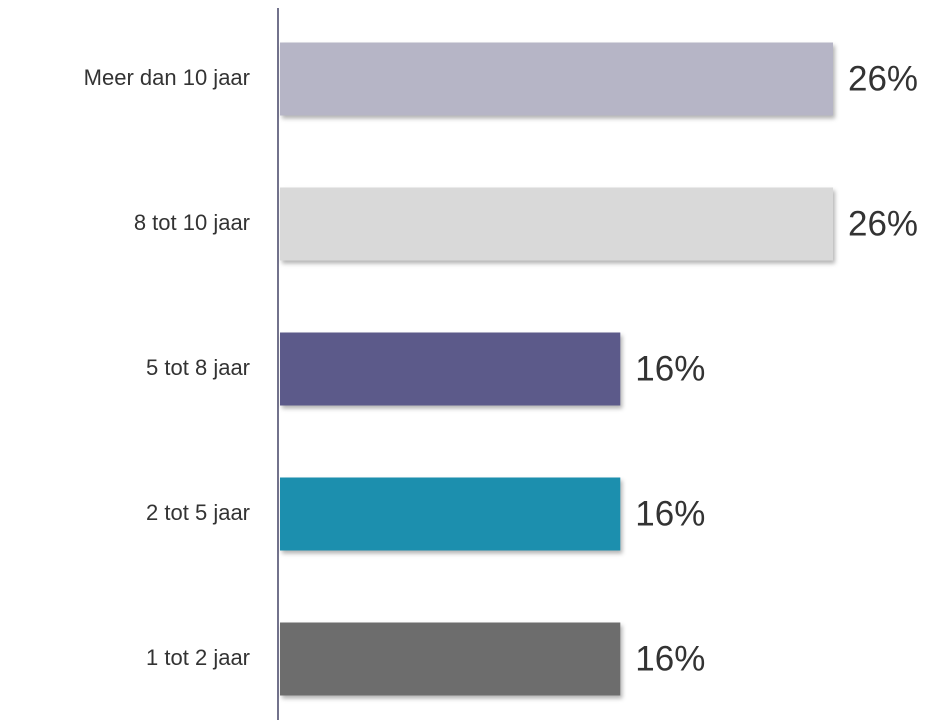 Image resolution: width=938 pixels, height=728 pixels. What do you see at coordinates (198, 367) in the screenshot?
I see `category-label: 5 tot 8 jaar` at bounding box center [198, 367].